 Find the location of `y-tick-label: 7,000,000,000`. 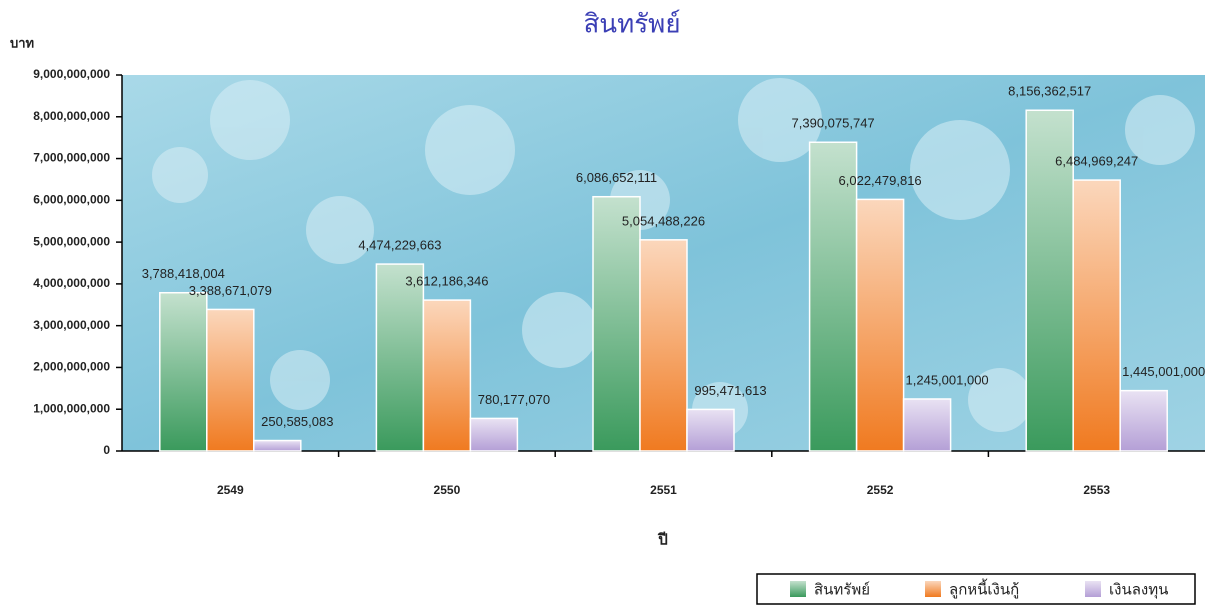

y-tick-label: 7,000,000,000 is located at coordinates (71, 158).